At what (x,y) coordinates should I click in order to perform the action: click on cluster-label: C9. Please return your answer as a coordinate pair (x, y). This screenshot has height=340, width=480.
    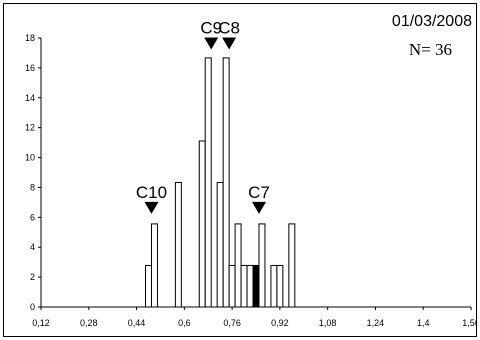
    Looking at the image, I should click on (211, 27).